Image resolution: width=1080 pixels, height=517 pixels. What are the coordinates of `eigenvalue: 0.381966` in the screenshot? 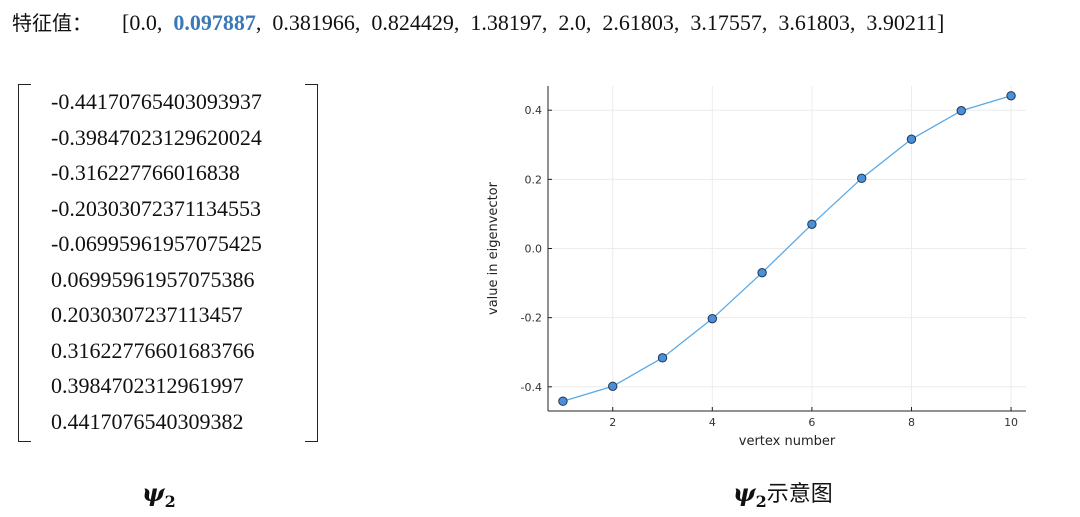 It's located at (313, 22).